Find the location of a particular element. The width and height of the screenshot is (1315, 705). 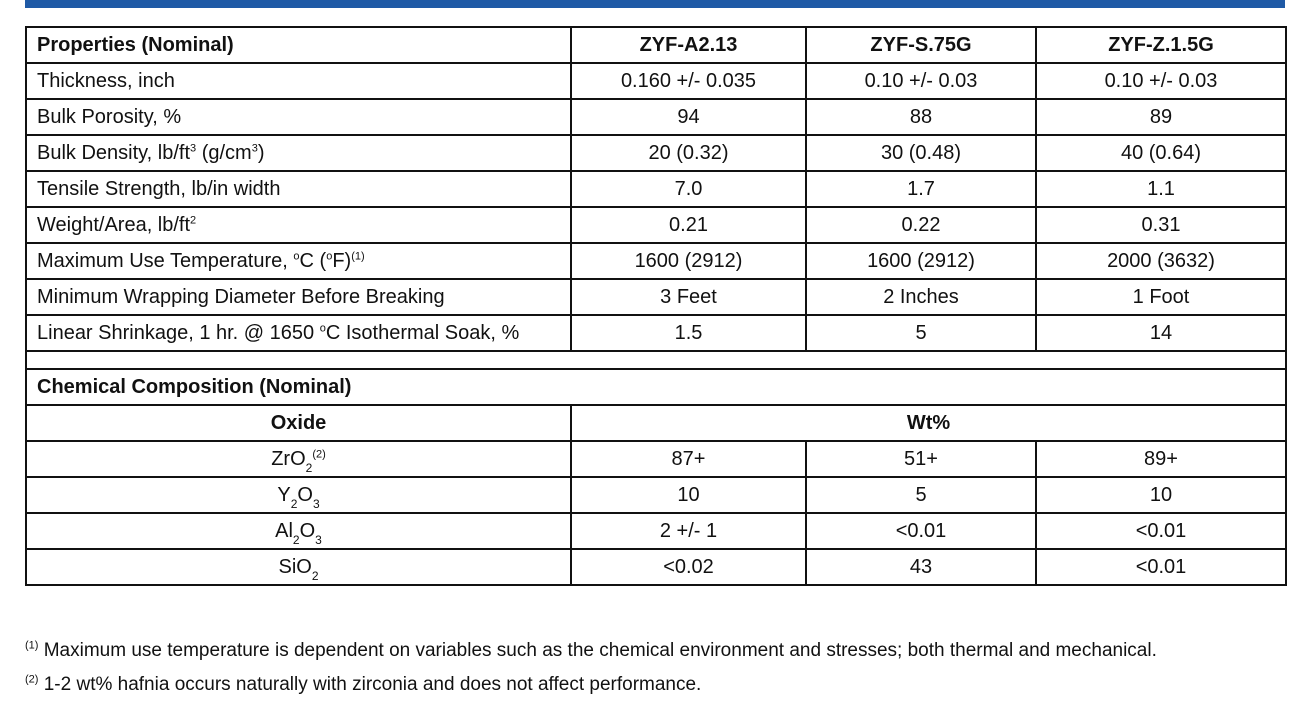

table-cell: 94 is located at coordinates (688, 117).